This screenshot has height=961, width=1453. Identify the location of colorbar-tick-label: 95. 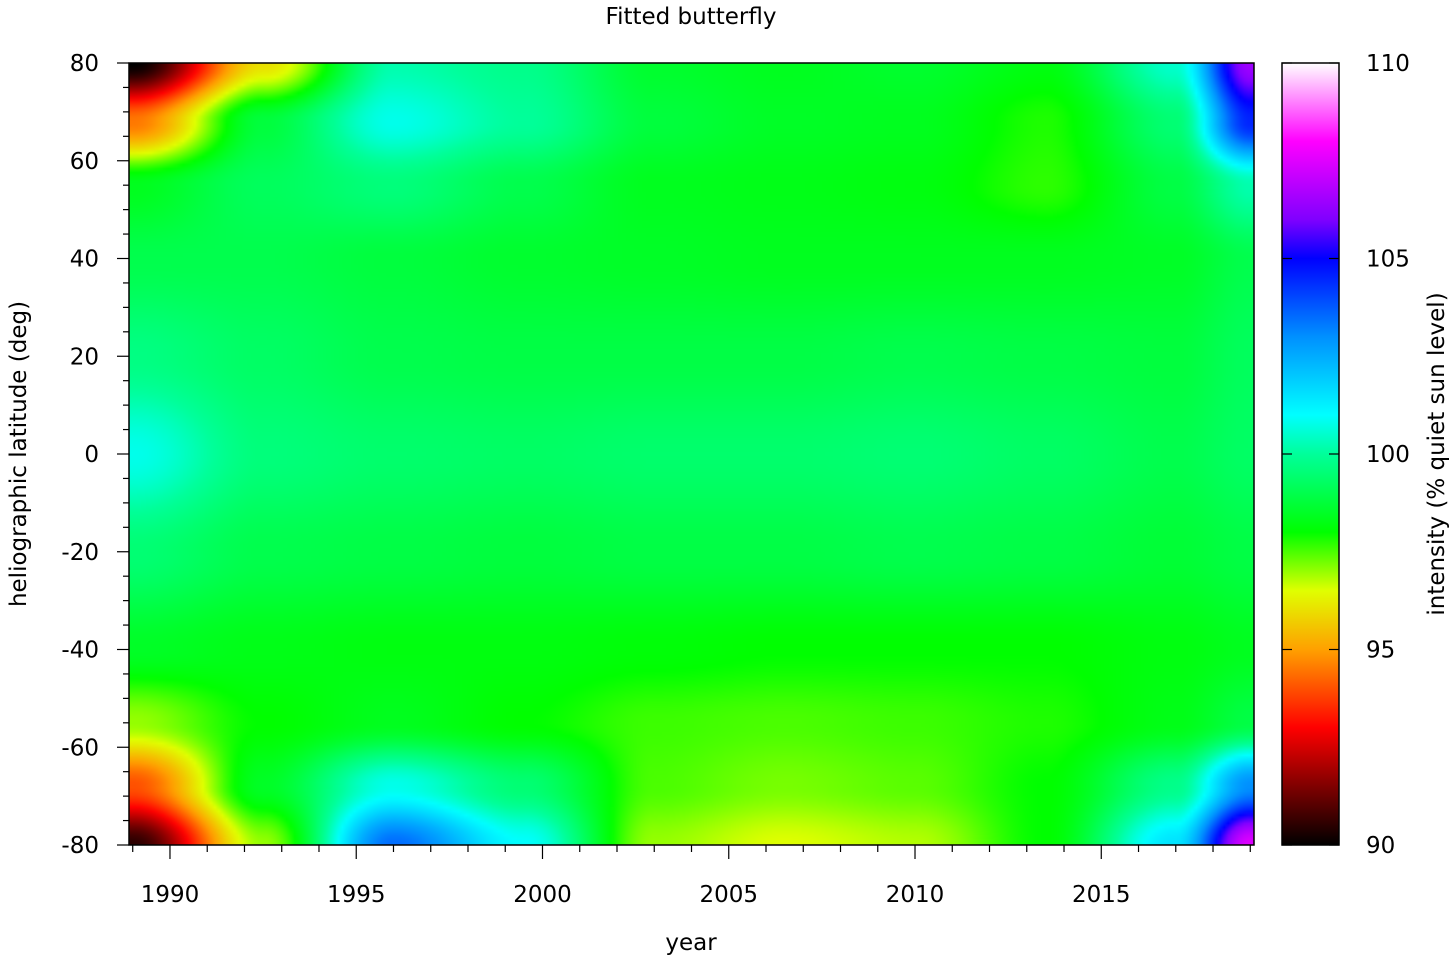
(1380, 651).